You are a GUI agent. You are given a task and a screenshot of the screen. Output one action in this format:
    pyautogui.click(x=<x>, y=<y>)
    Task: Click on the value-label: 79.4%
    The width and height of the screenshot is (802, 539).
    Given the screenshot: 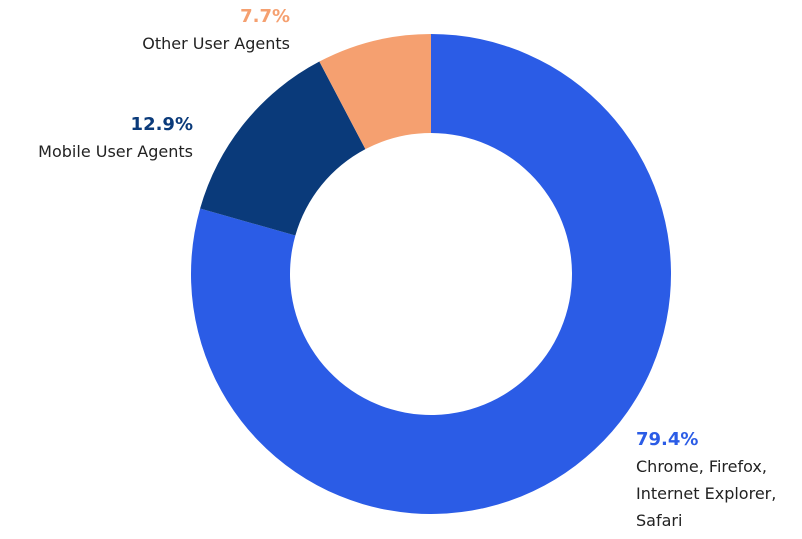 What is the action you would take?
    pyautogui.click(x=667, y=439)
    